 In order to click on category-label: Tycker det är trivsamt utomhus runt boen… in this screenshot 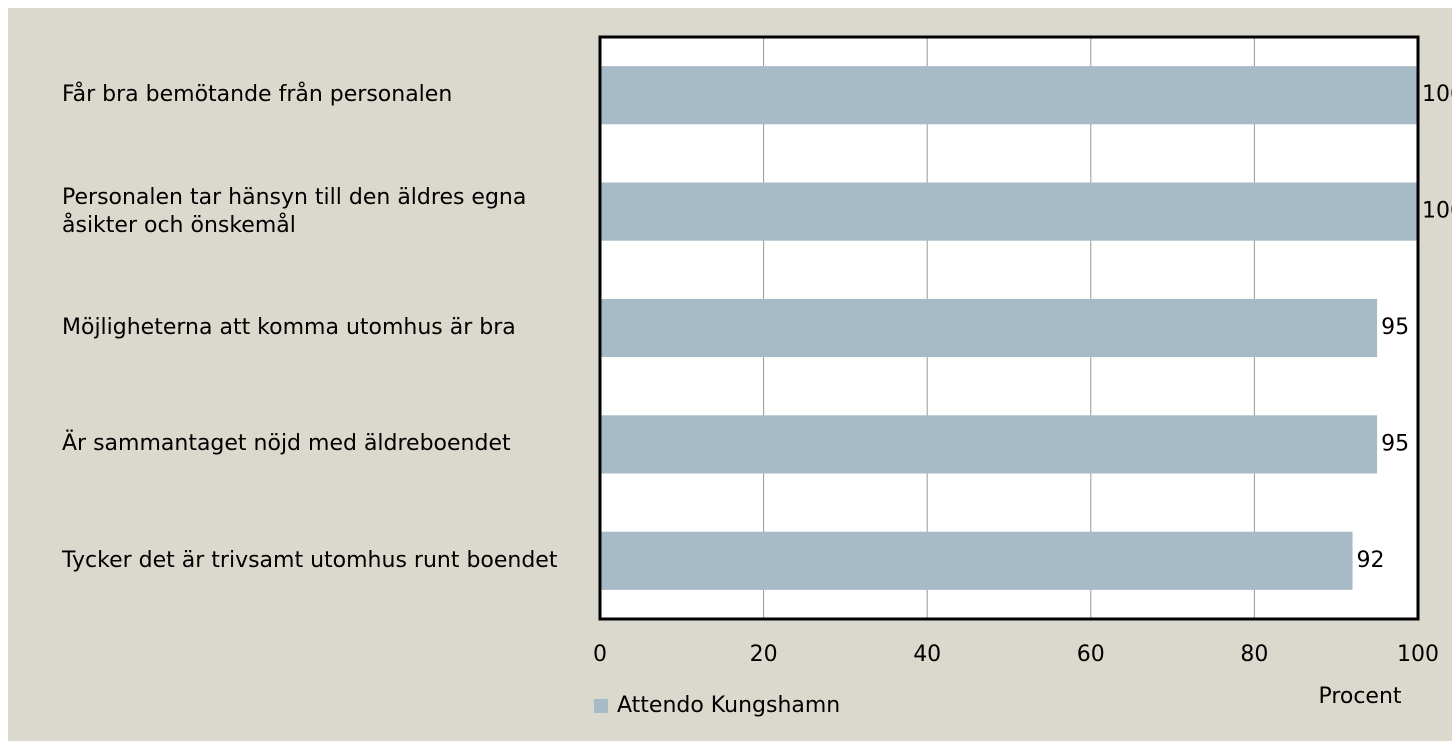, I will do `click(310, 560)`.